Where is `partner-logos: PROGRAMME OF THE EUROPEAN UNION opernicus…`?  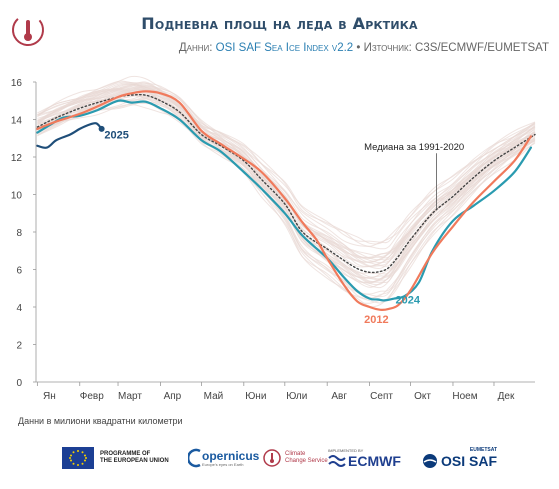
partner-logos: PROGRAMME OF THE EUROPEAN UNION opernicus… is located at coordinates (279, 460).